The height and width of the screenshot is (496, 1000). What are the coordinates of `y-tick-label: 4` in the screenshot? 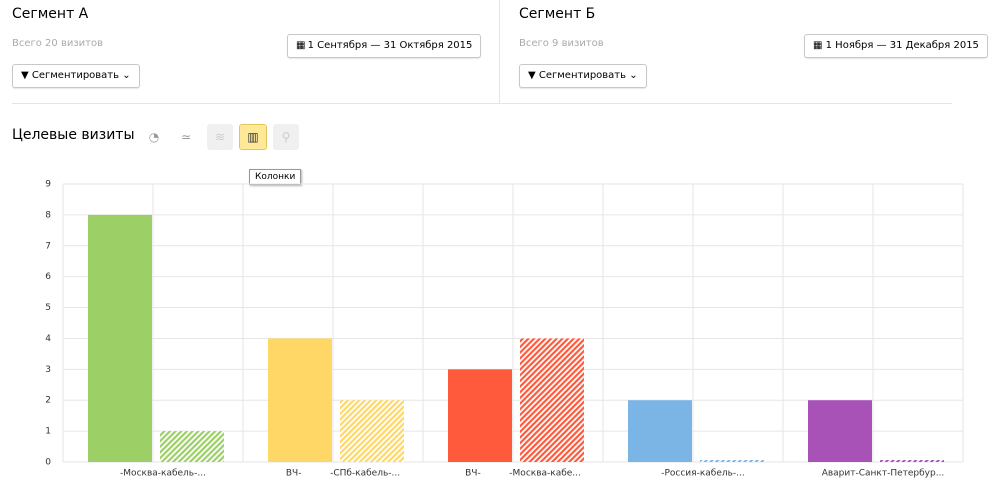 It's located at (48, 339).